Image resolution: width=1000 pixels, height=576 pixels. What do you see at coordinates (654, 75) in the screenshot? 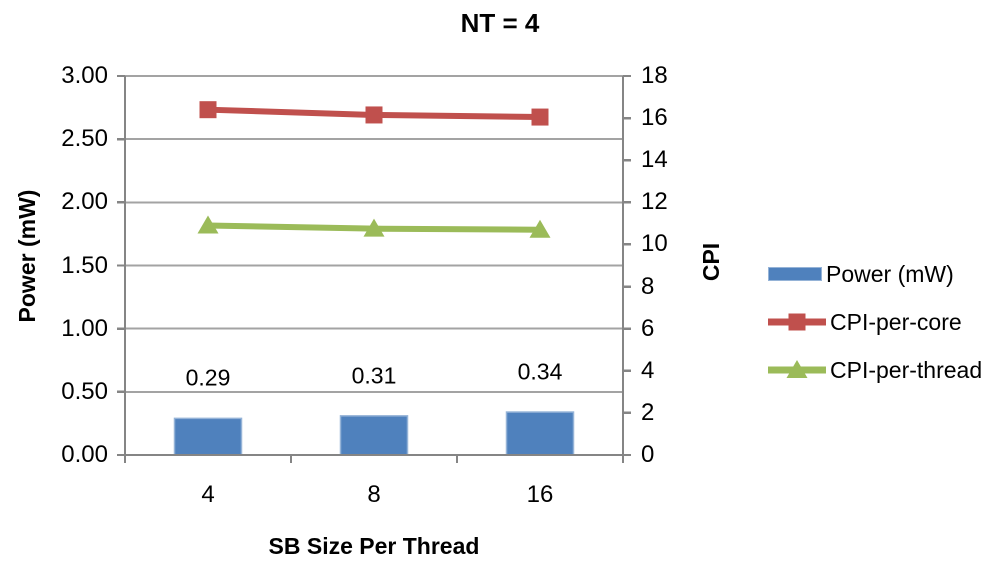
I see `right-axis-tick-label: 18` at bounding box center [654, 75].